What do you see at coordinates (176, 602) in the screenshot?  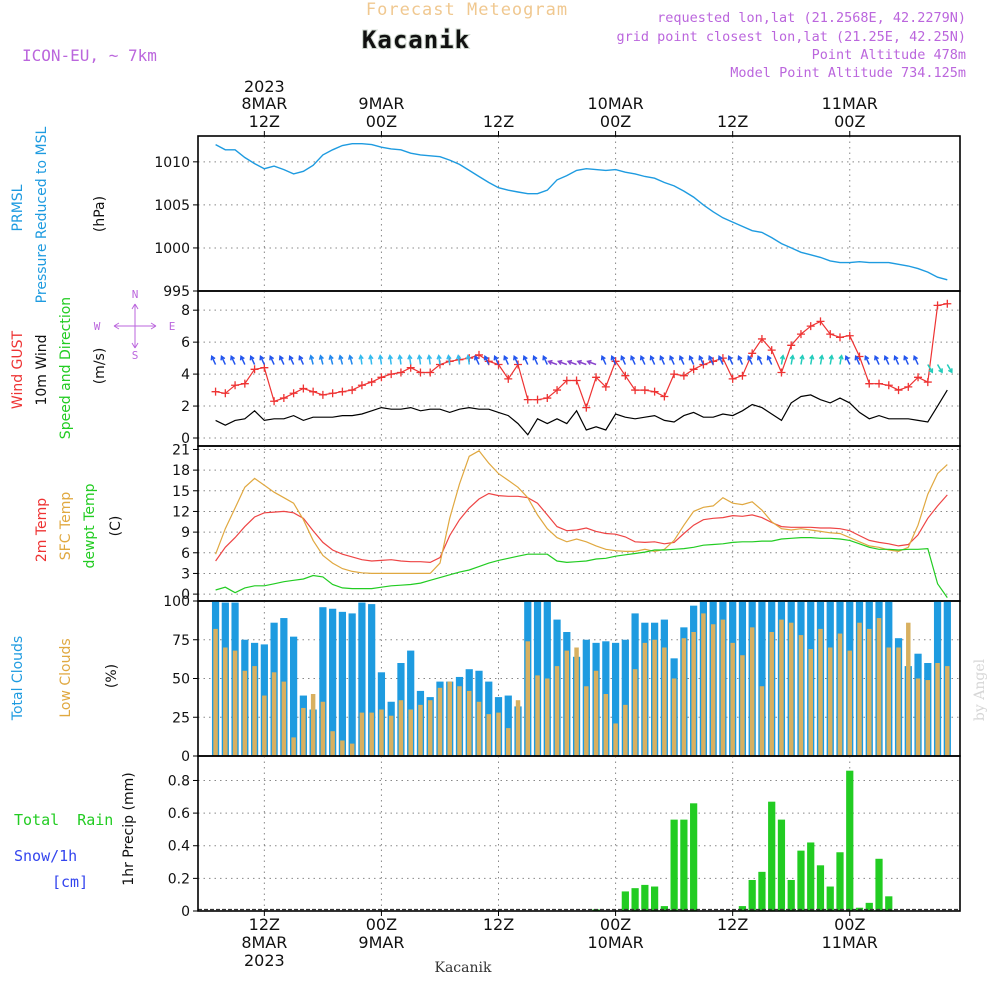 I see `clouds-ytick-label: 100` at bounding box center [176, 602].